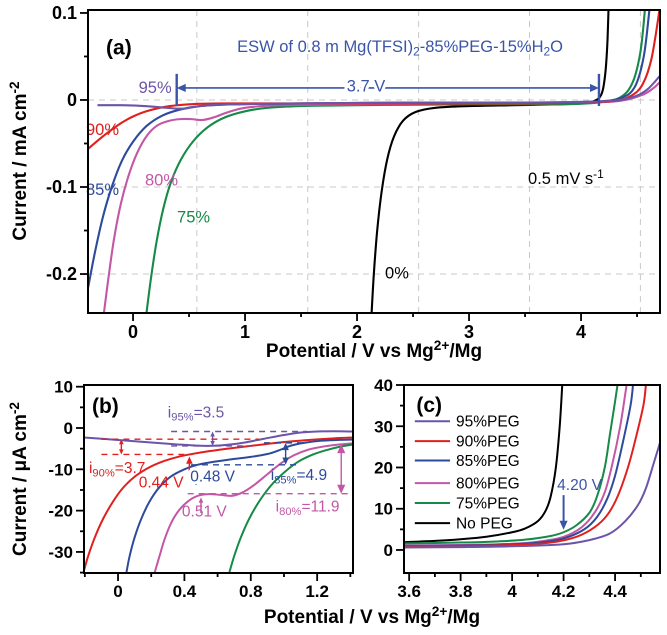  What do you see at coordinates (488, 503) in the screenshot?
I see `legend-label: 75%PEG` at bounding box center [488, 503].